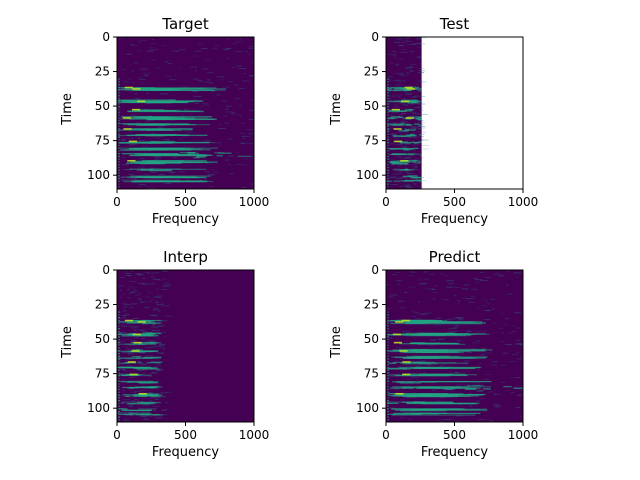 This screenshot has height=480, width=640. I want to click on spectrogram-image, so click(408, 113).